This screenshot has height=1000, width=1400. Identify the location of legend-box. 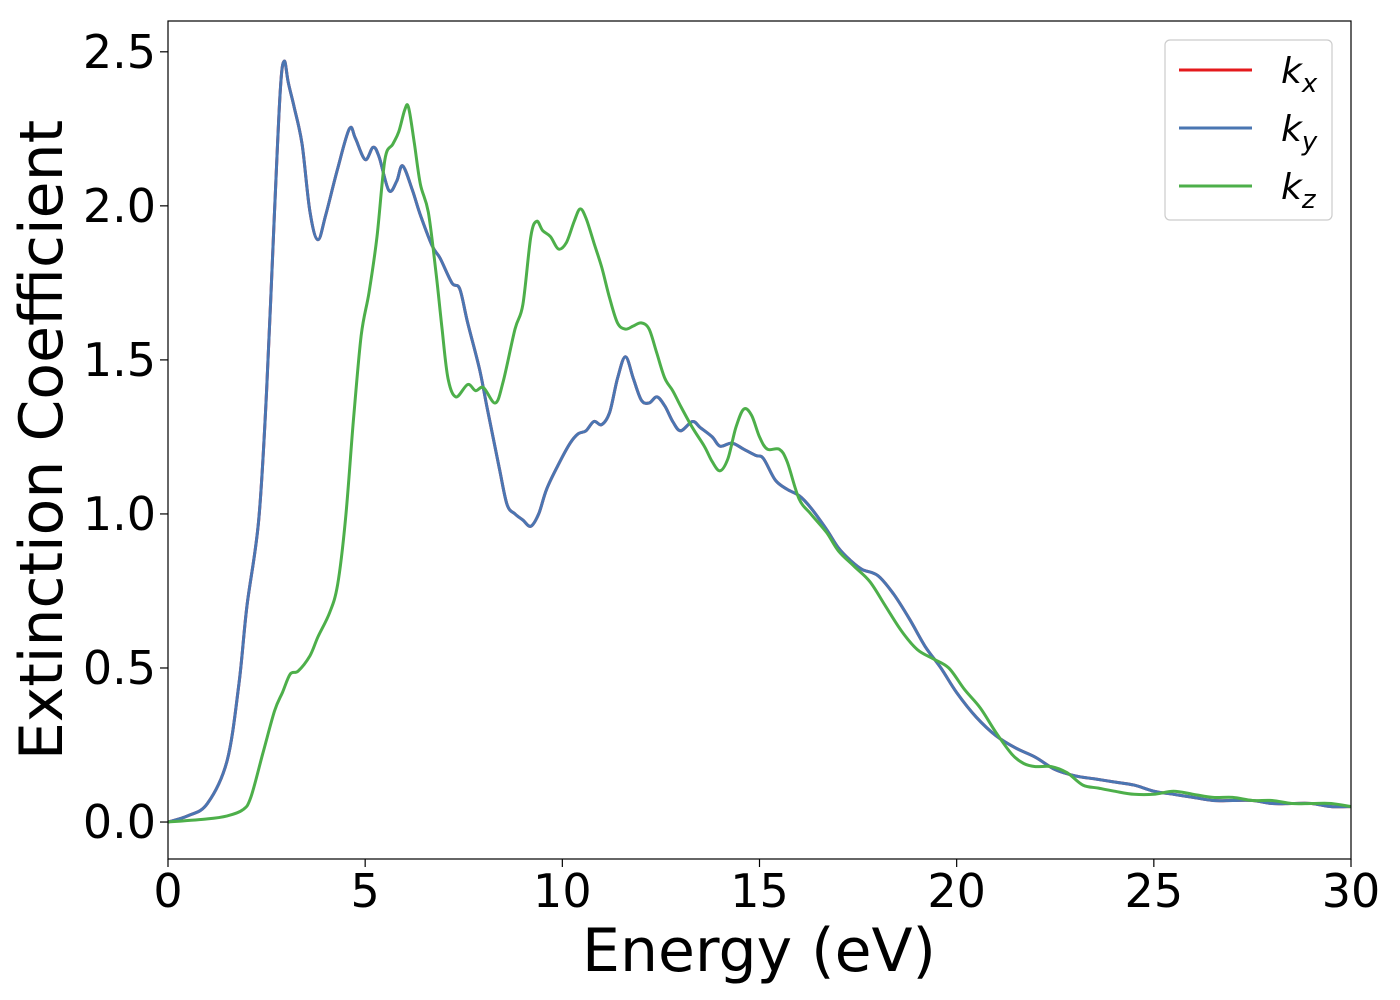
(1248, 130).